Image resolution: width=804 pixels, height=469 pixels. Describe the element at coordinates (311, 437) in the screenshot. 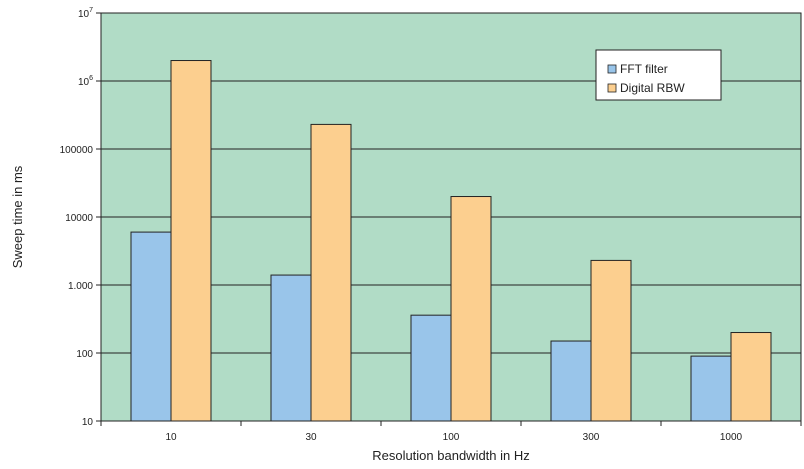

I see `x-tick-label: 30` at that location.